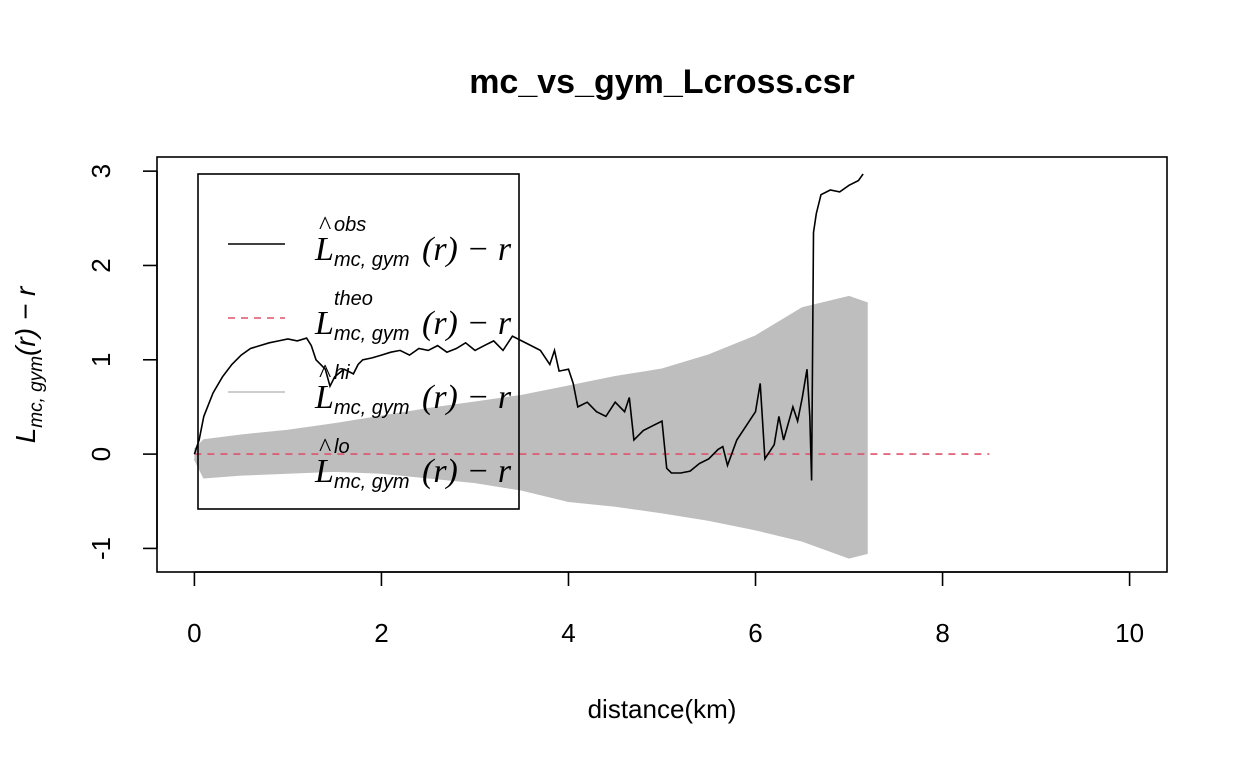  What do you see at coordinates (324, 249) in the screenshot?
I see `legend-symbol-obs: L` at bounding box center [324, 249].